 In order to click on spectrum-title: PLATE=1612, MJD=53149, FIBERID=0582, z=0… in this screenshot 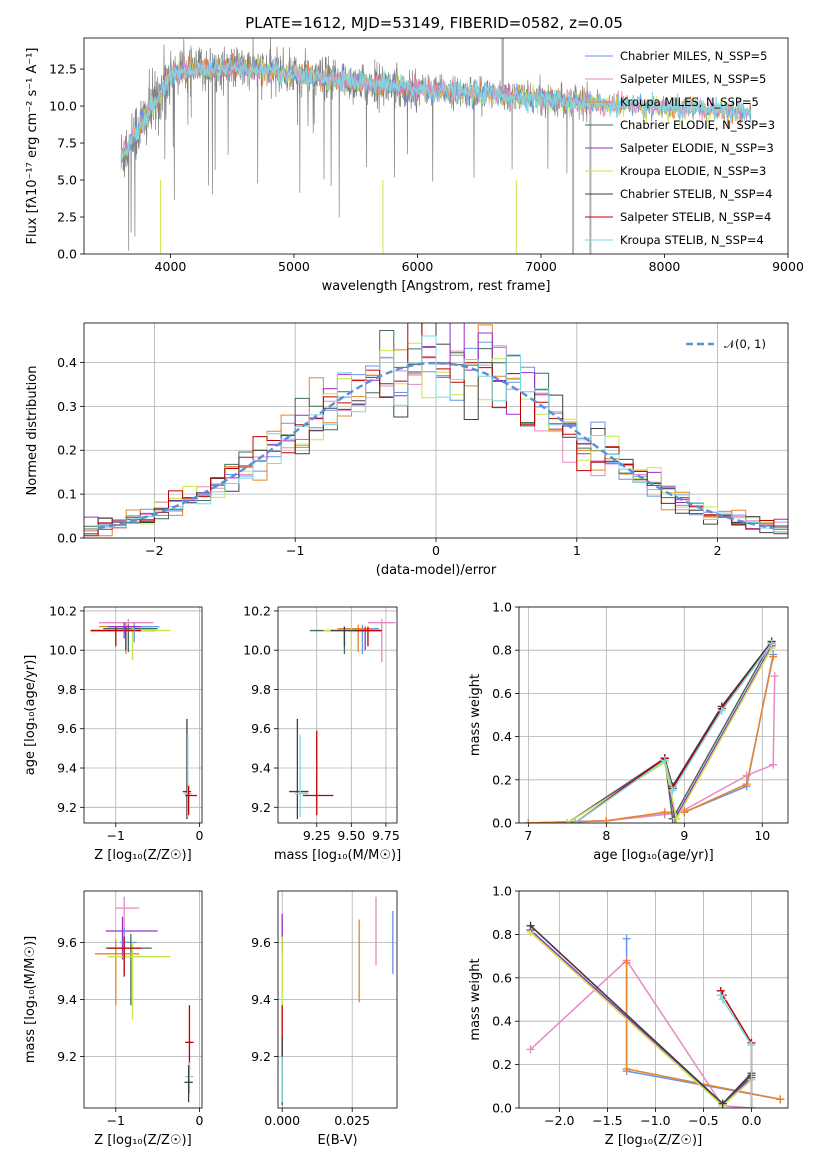, I will do `click(434, 23)`.